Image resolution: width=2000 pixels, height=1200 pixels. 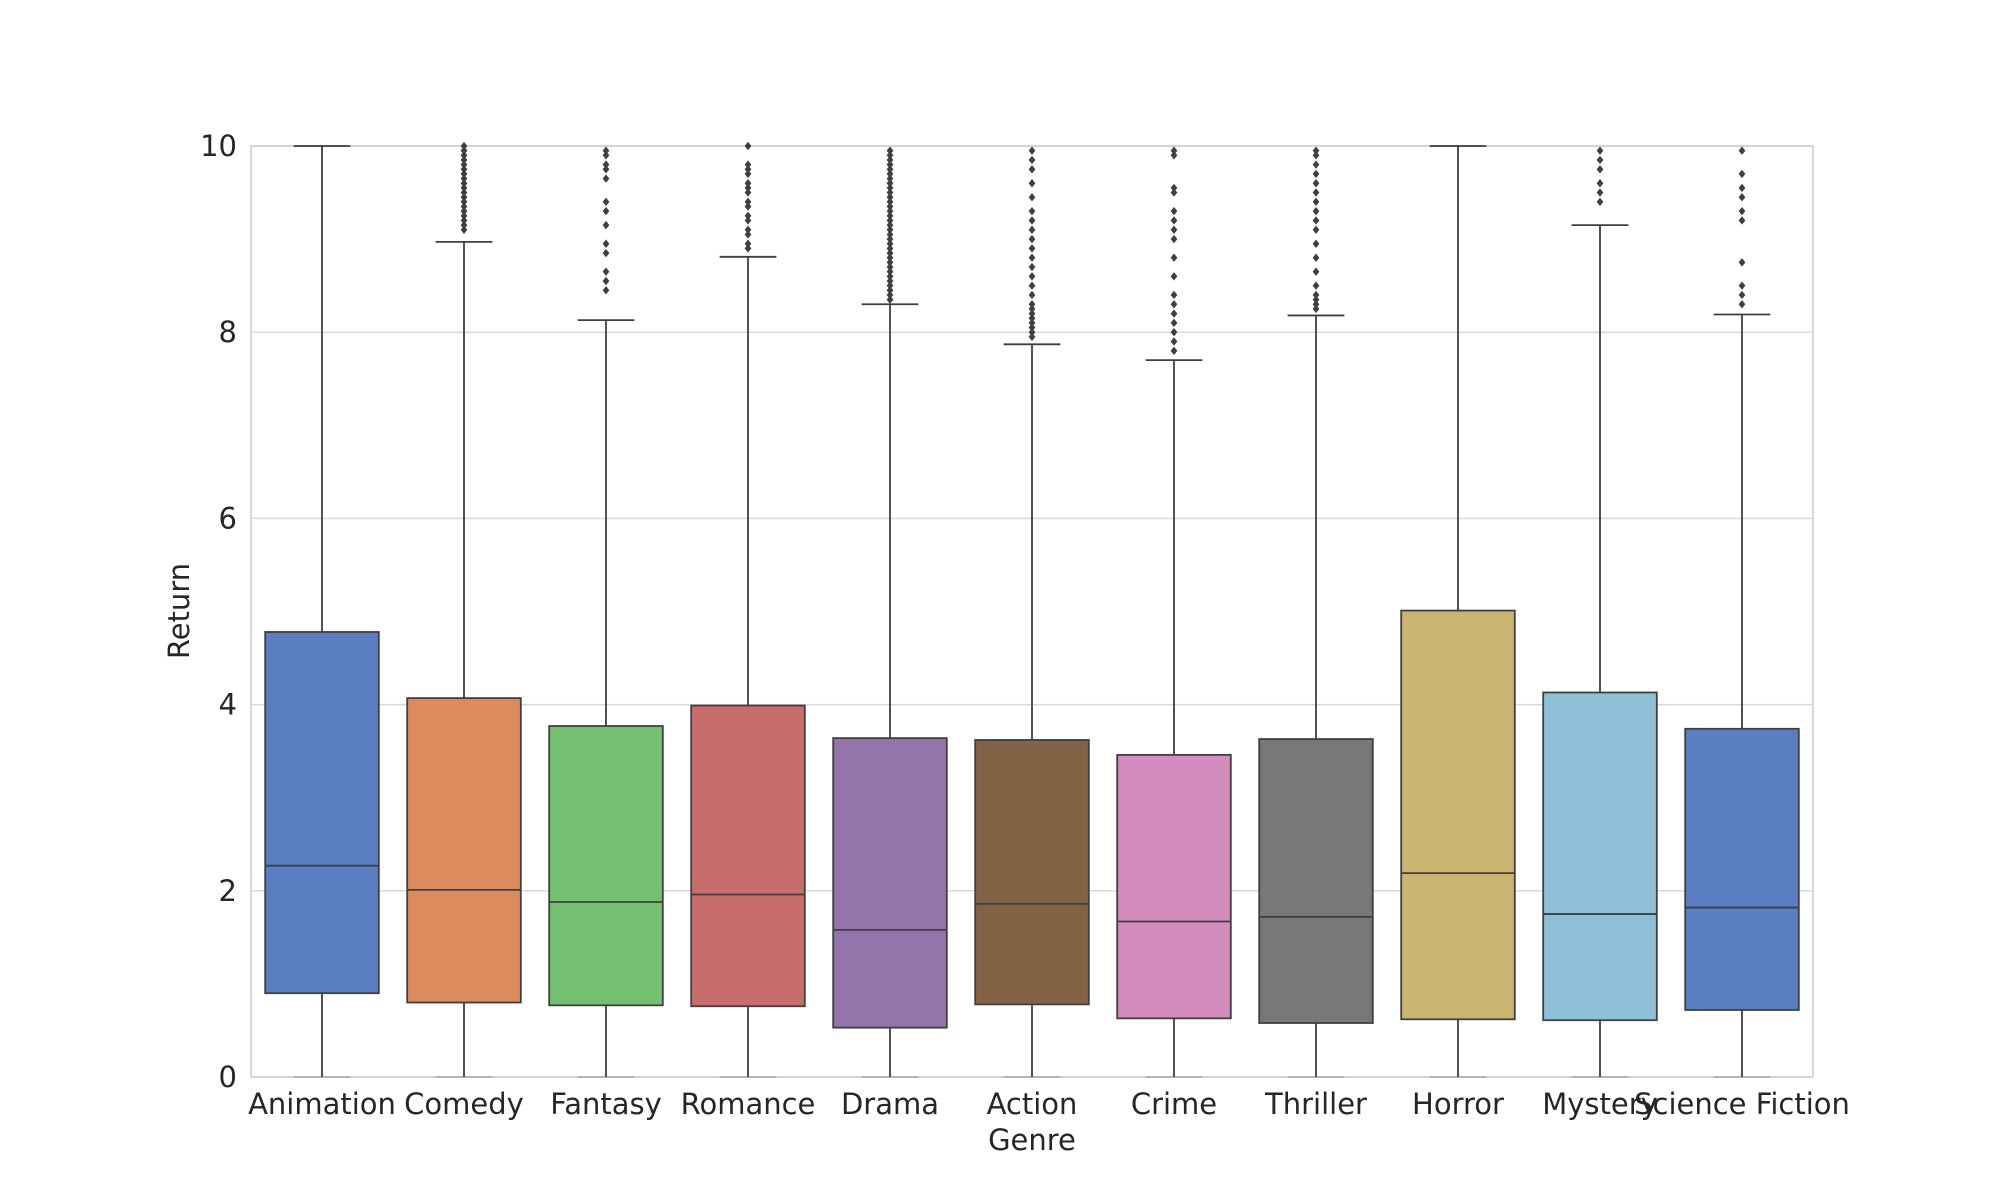 What do you see at coordinates (228, 891) in the screenshot?
I see `y-tick-label: 2` at bounding box center [228, 891].